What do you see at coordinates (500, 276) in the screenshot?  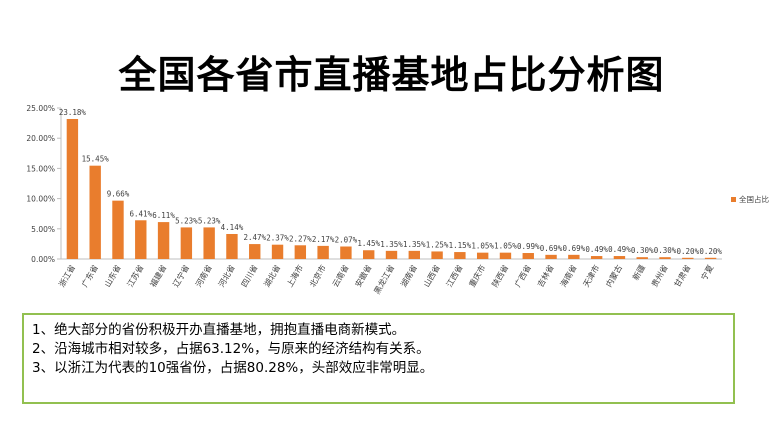 I see `category-label: 陕西省` at bounding box center [500, 276].